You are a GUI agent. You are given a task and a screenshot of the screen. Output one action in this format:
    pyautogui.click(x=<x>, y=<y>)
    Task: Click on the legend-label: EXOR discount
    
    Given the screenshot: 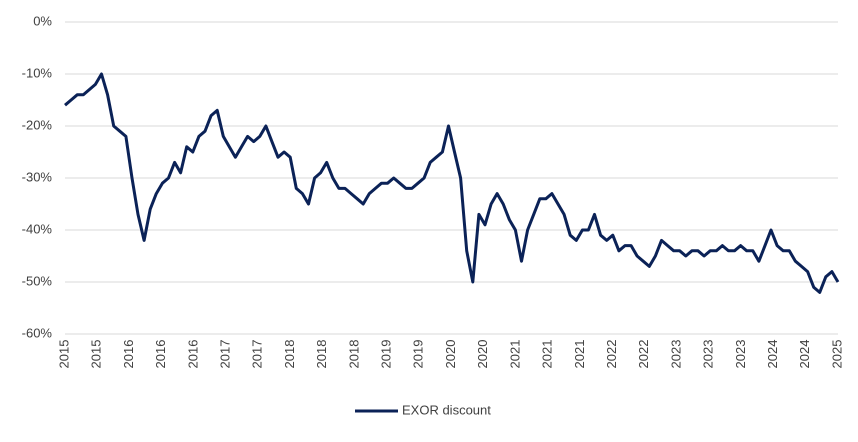 What is the action you would take?
    pyautogui.click(x=446, y=409)
    